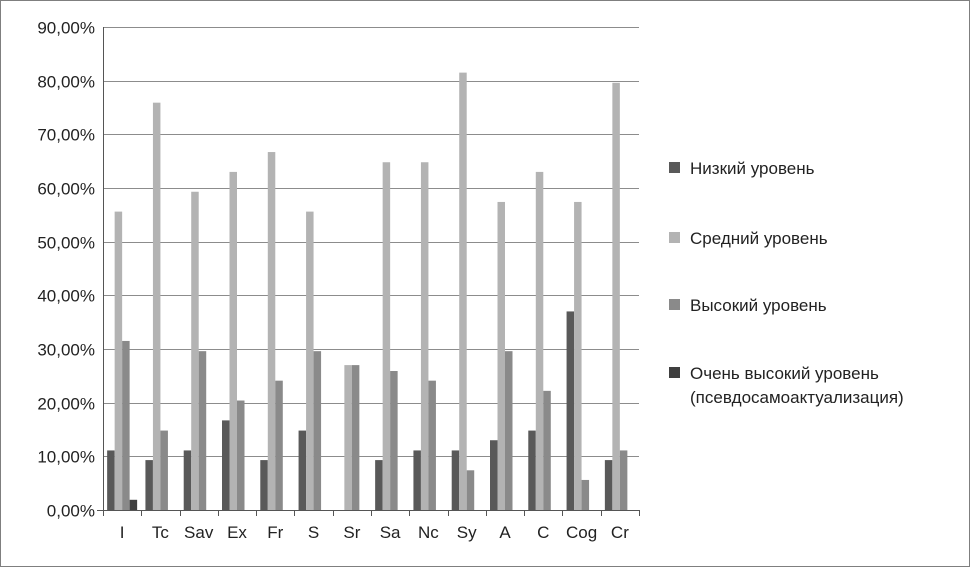 The height and width of the screenshot is (567, 970). Describe the element at coordinates (66, 189) in the screenshot. I see `y-tick-label: 60,00%` at that location.